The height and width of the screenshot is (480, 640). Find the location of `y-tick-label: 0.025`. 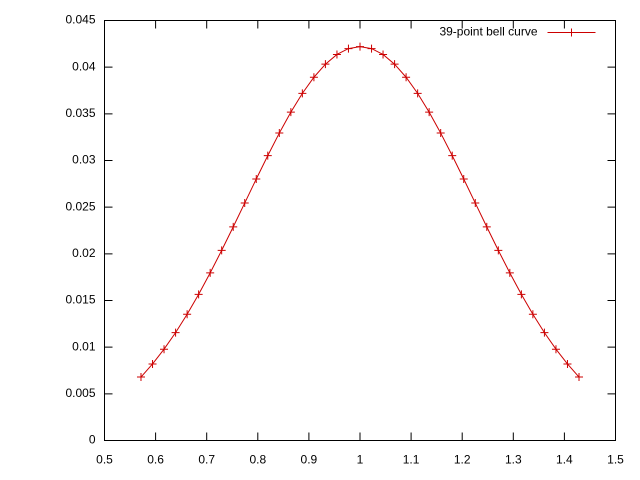

y-tick-label: 0.025 is located at coordinates (80, 206).